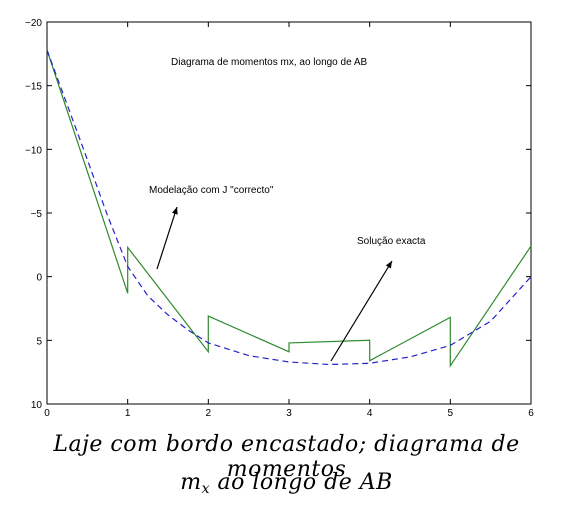 Image resolution: width=573 pixels, height=507 pixels. I want to click on y-tick-label: −20, so click(33, 23).